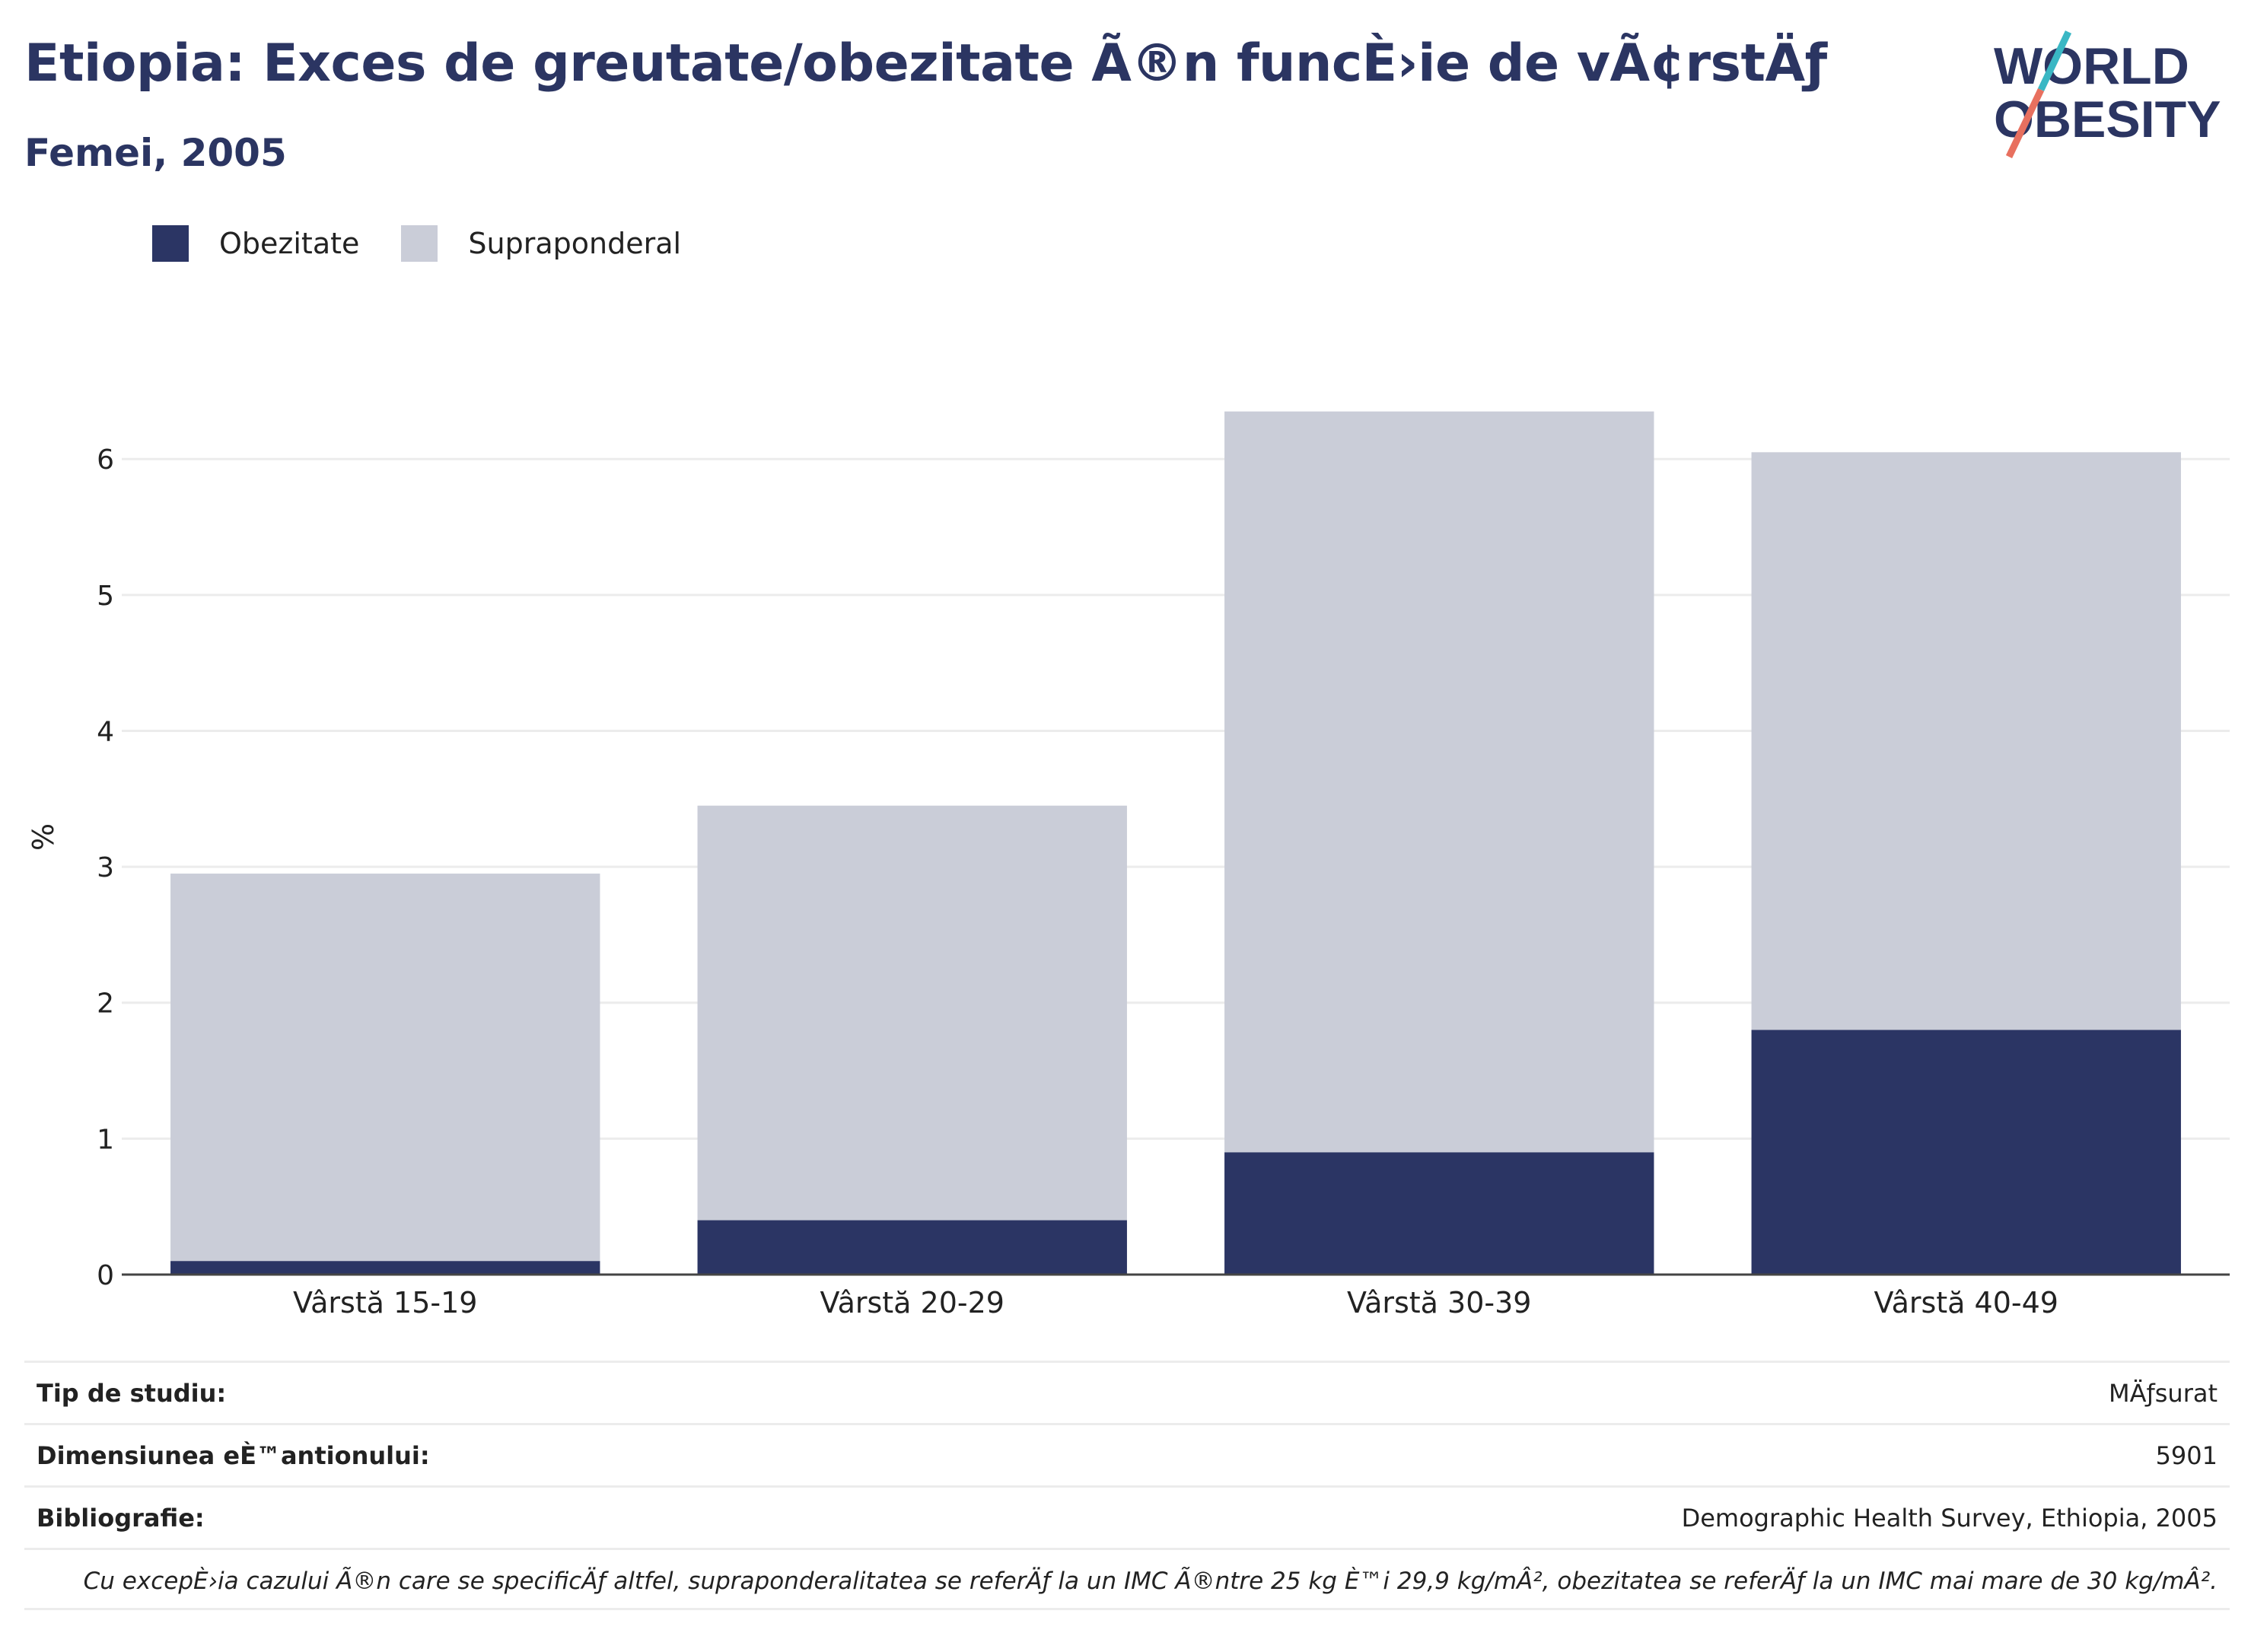  I want to click on y-tick-label-5: 5, so click(105, 596).